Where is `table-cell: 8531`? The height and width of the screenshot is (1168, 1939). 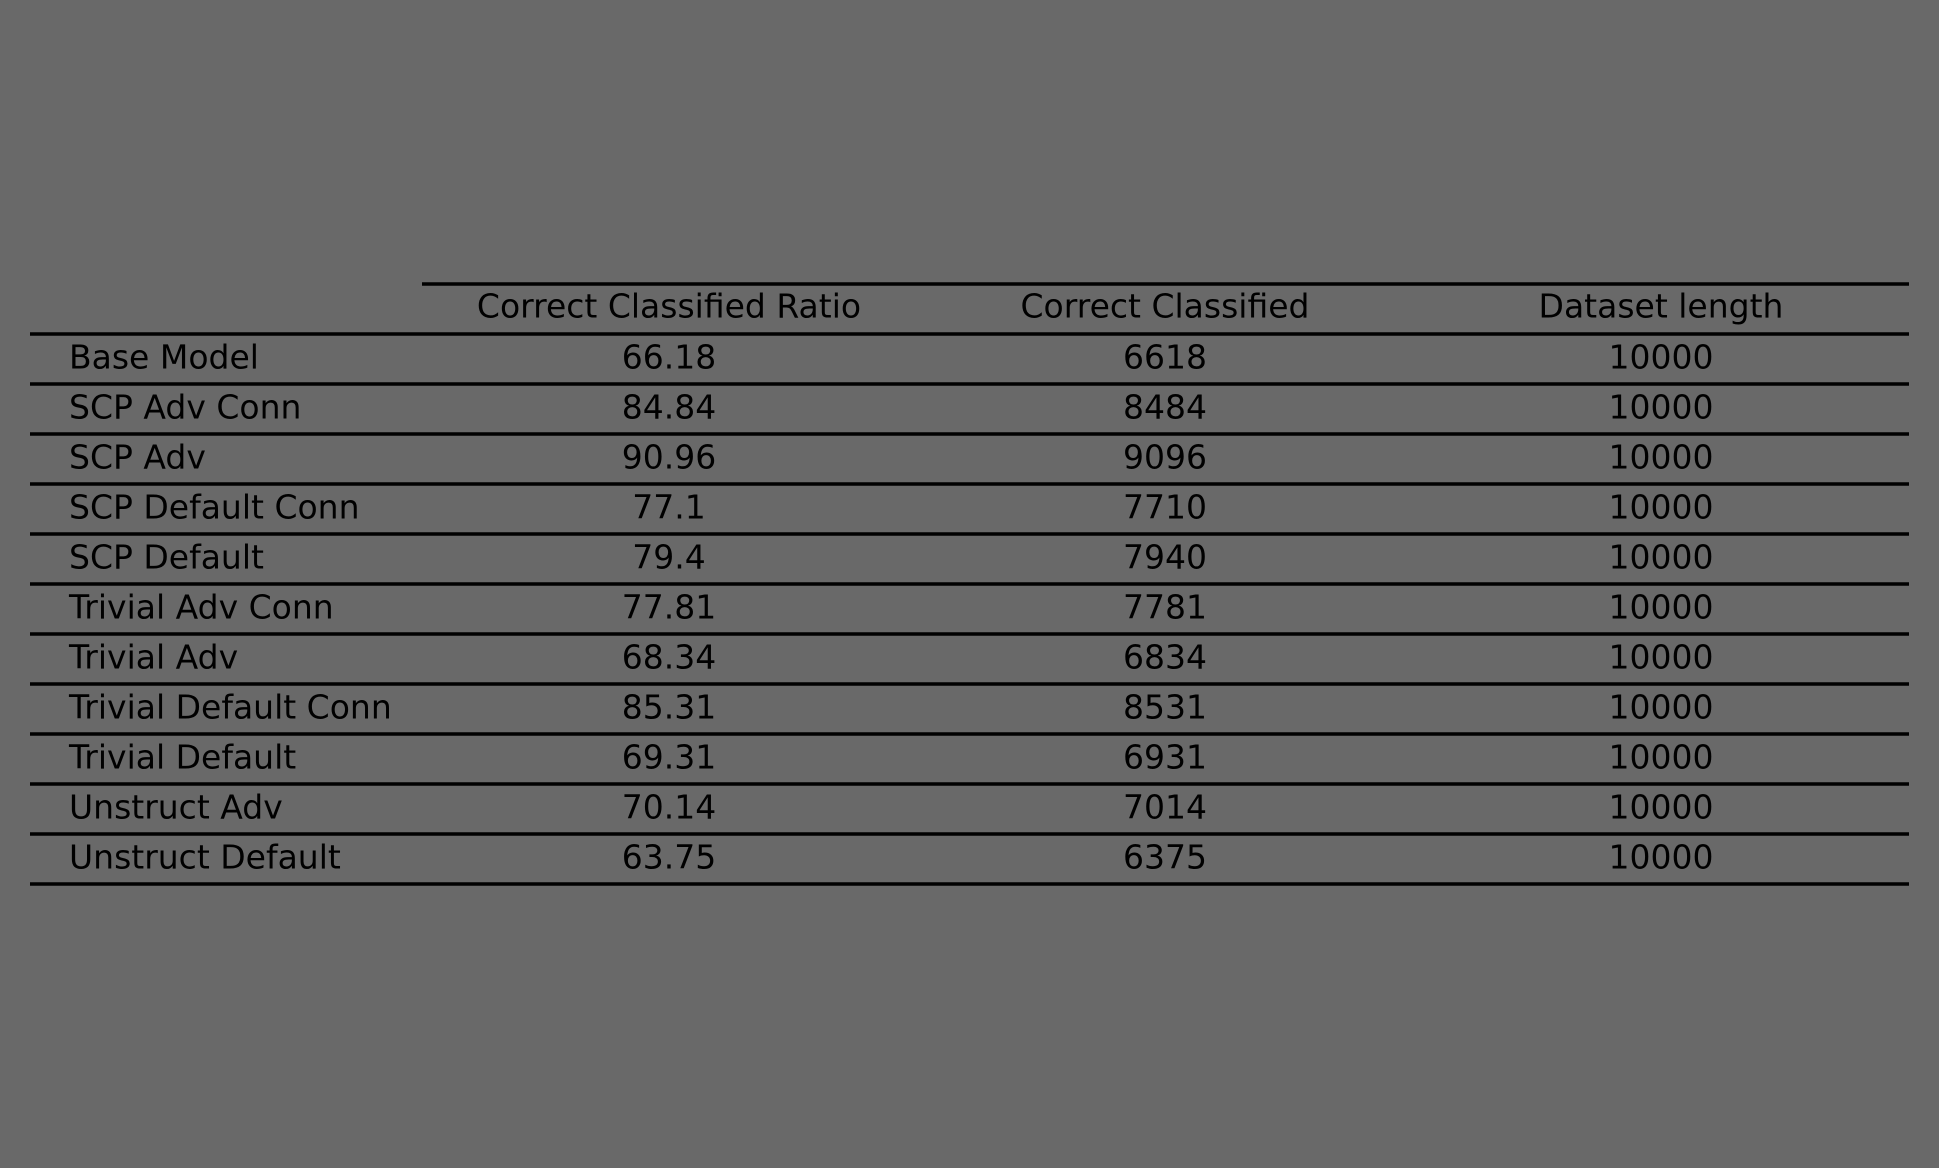 table-cell: 8531 is located at coordinates (1165, 707).